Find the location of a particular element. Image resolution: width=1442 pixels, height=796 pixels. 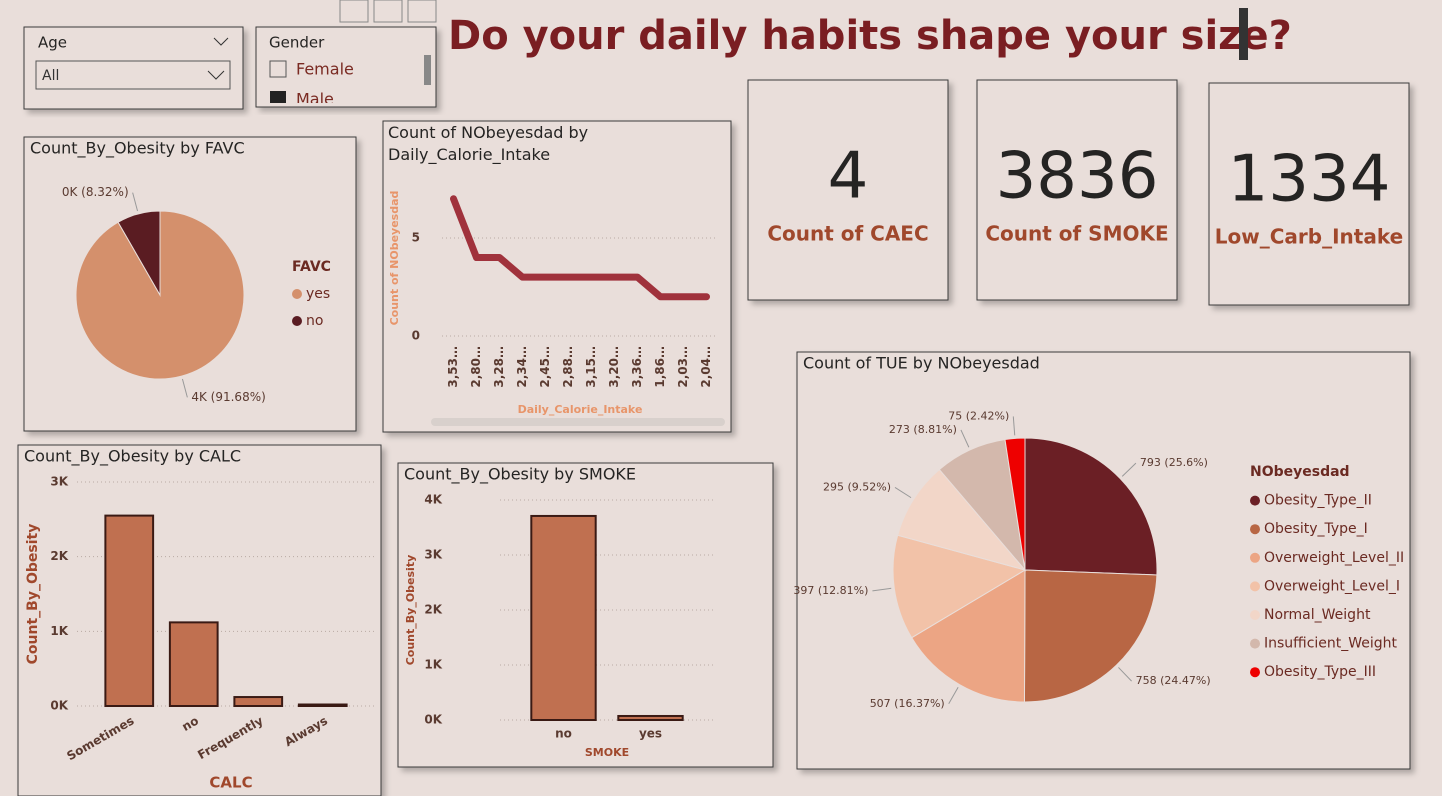

line is located at coordinates (580, 248).